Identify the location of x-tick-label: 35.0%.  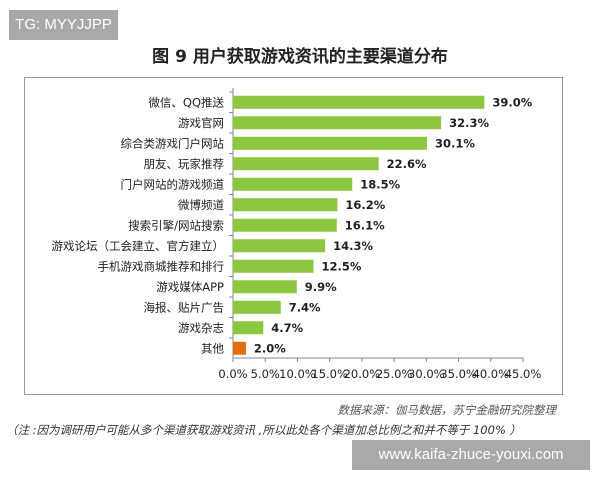
(458, 374).